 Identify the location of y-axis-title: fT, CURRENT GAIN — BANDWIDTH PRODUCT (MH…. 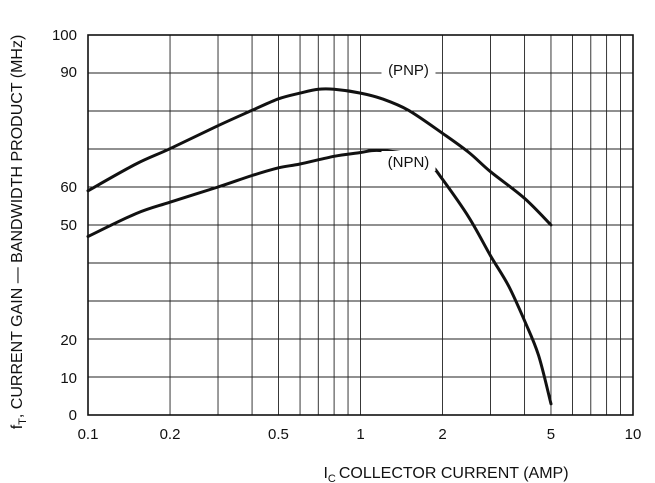
(19, 232).